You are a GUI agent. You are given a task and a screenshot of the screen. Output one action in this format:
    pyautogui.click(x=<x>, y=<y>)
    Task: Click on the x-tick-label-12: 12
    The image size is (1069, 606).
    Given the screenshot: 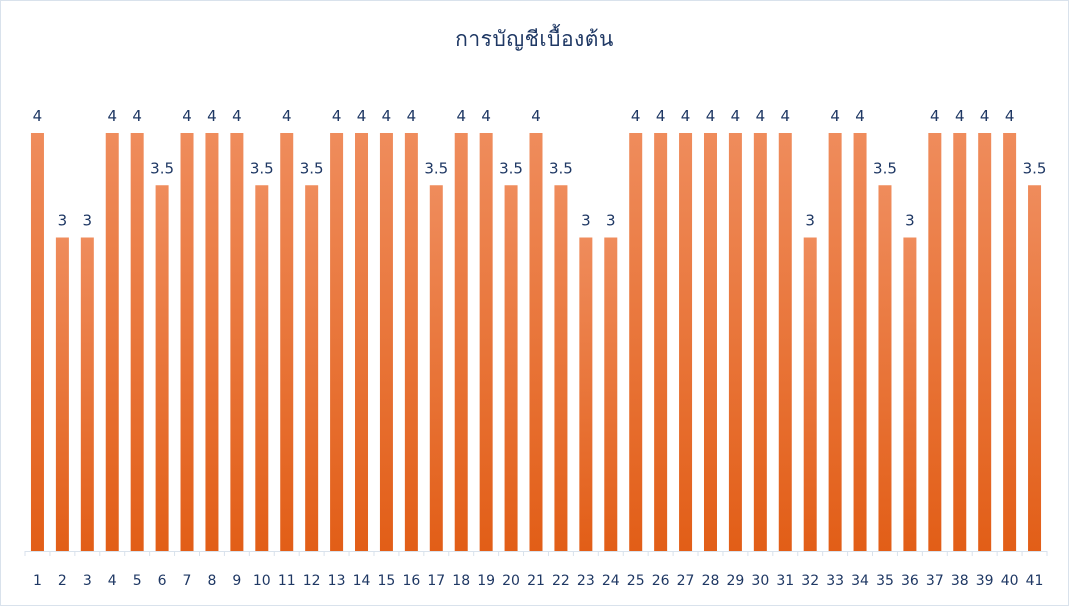 What is the action you would take?
    pyautogui.click(x=312, y=581)
    